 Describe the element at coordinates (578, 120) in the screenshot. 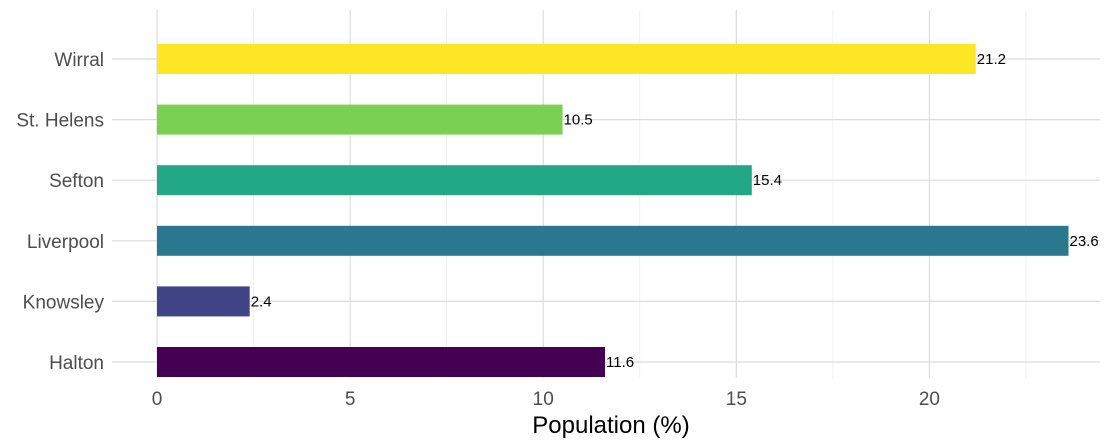

I see `bar-value-label: 10.5` at that location.